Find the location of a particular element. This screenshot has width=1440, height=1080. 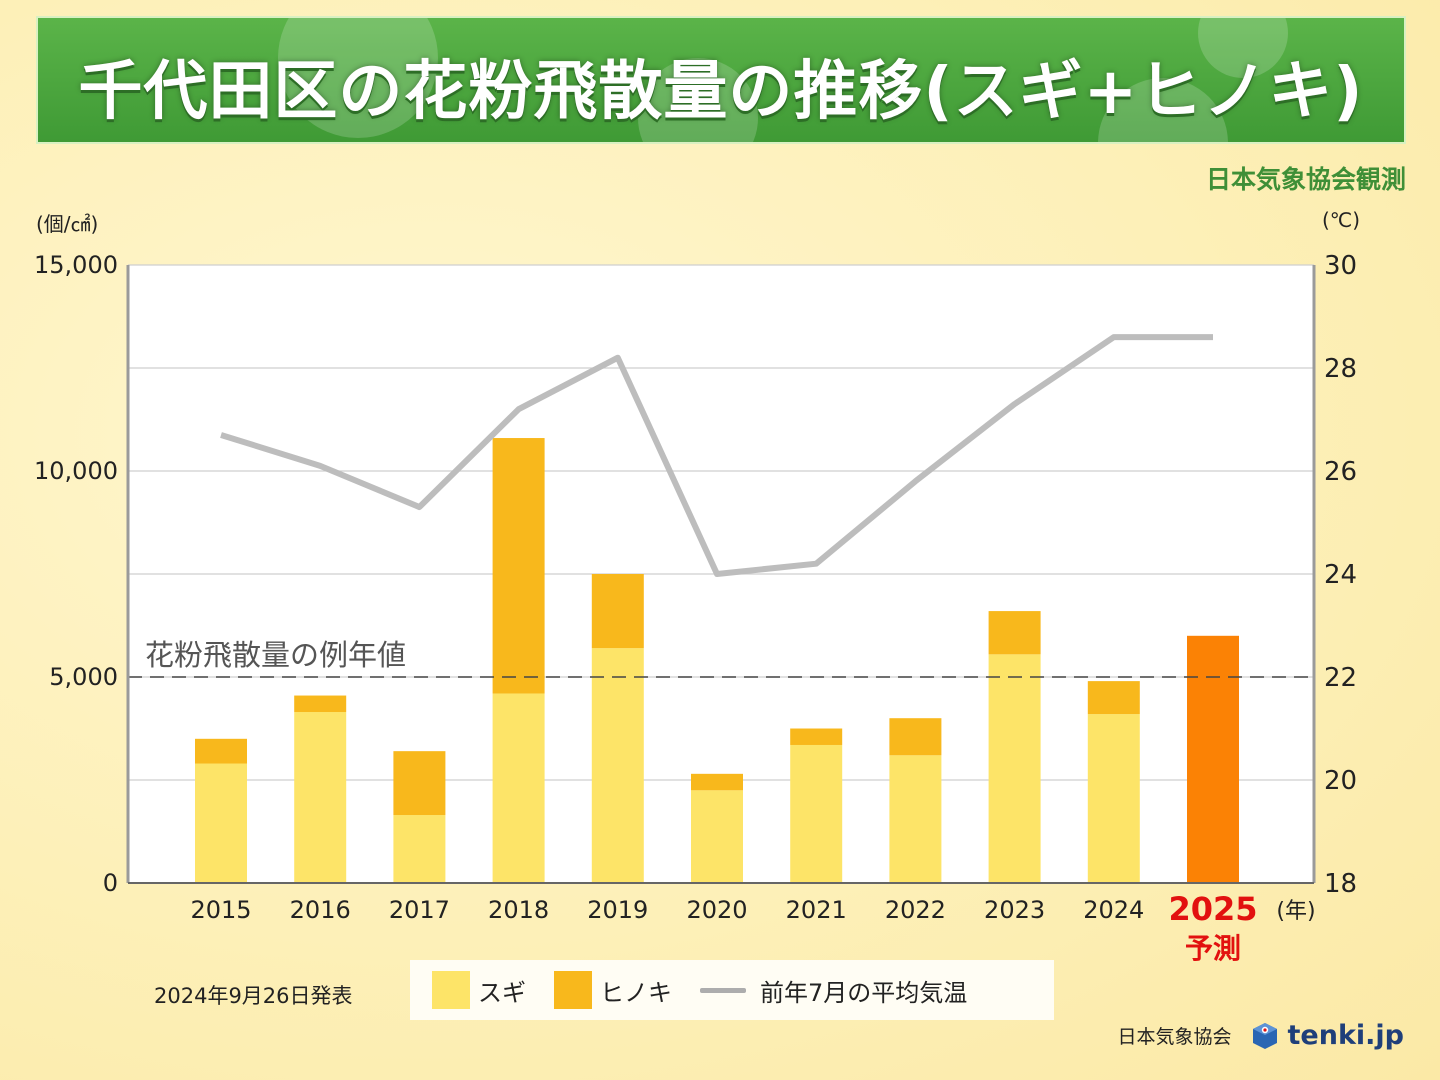

legend-item-sugi: スギ is located at coordinates (479, 990).